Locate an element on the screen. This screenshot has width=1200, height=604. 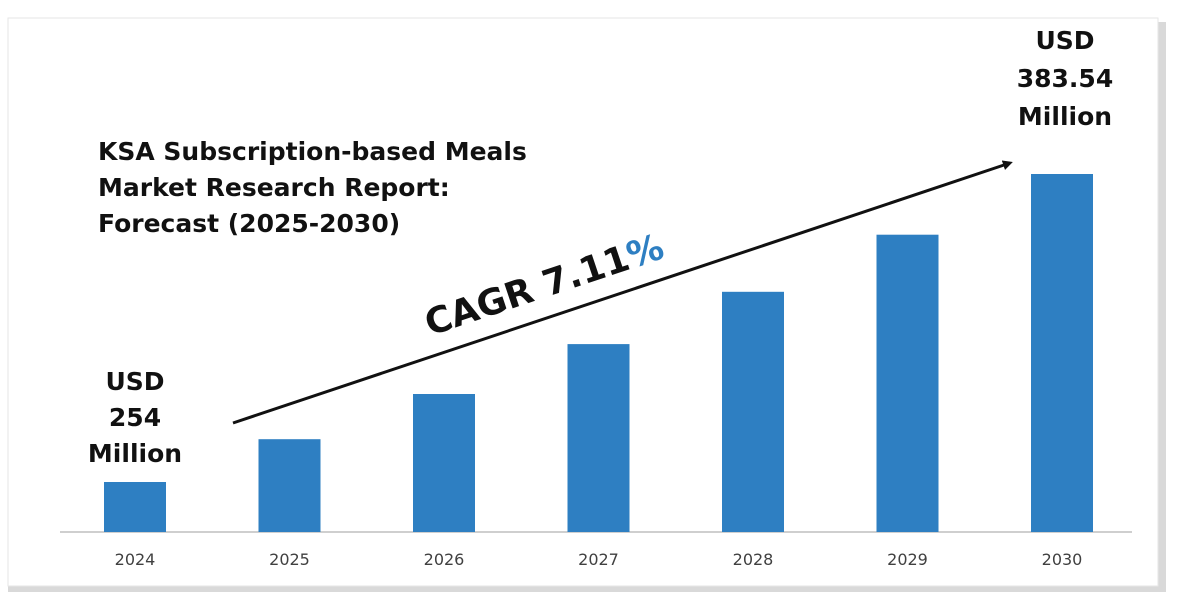
start-value-number: 254 is located at coordinates (135, 417).